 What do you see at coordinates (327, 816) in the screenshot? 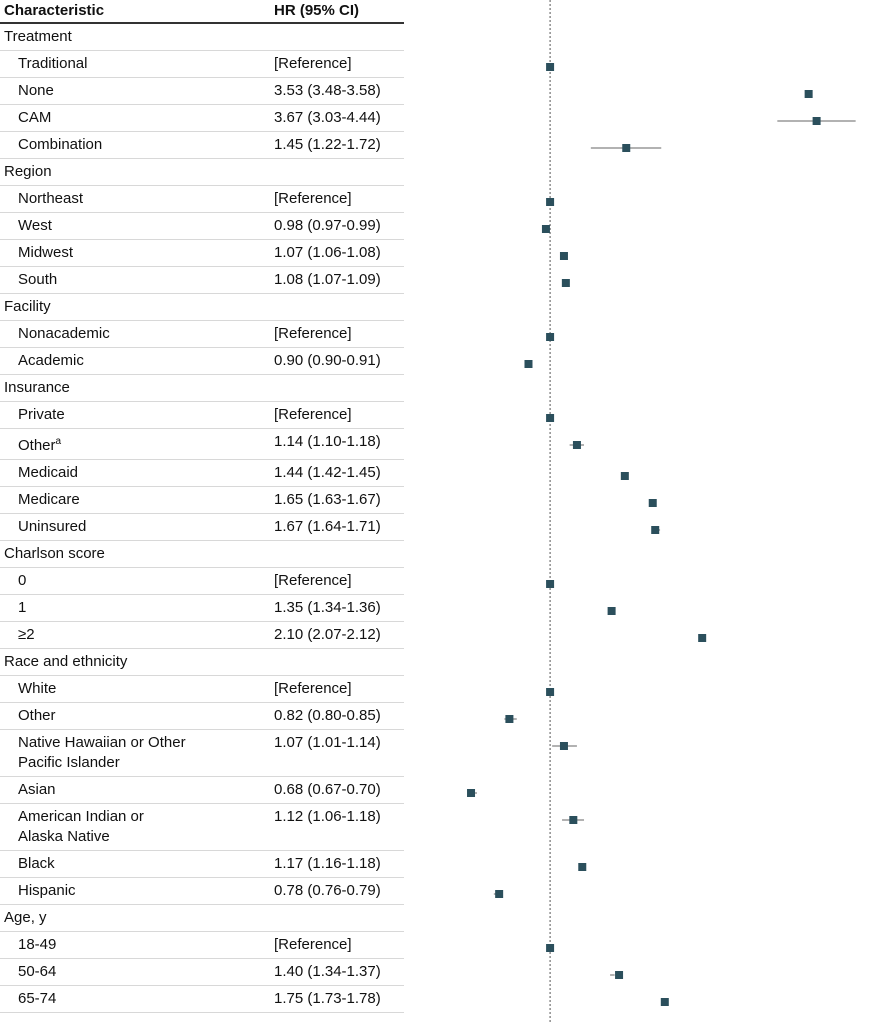
I see `hr-text: 1.12 (1.06-1.18)` at bounding box center [327, 816].